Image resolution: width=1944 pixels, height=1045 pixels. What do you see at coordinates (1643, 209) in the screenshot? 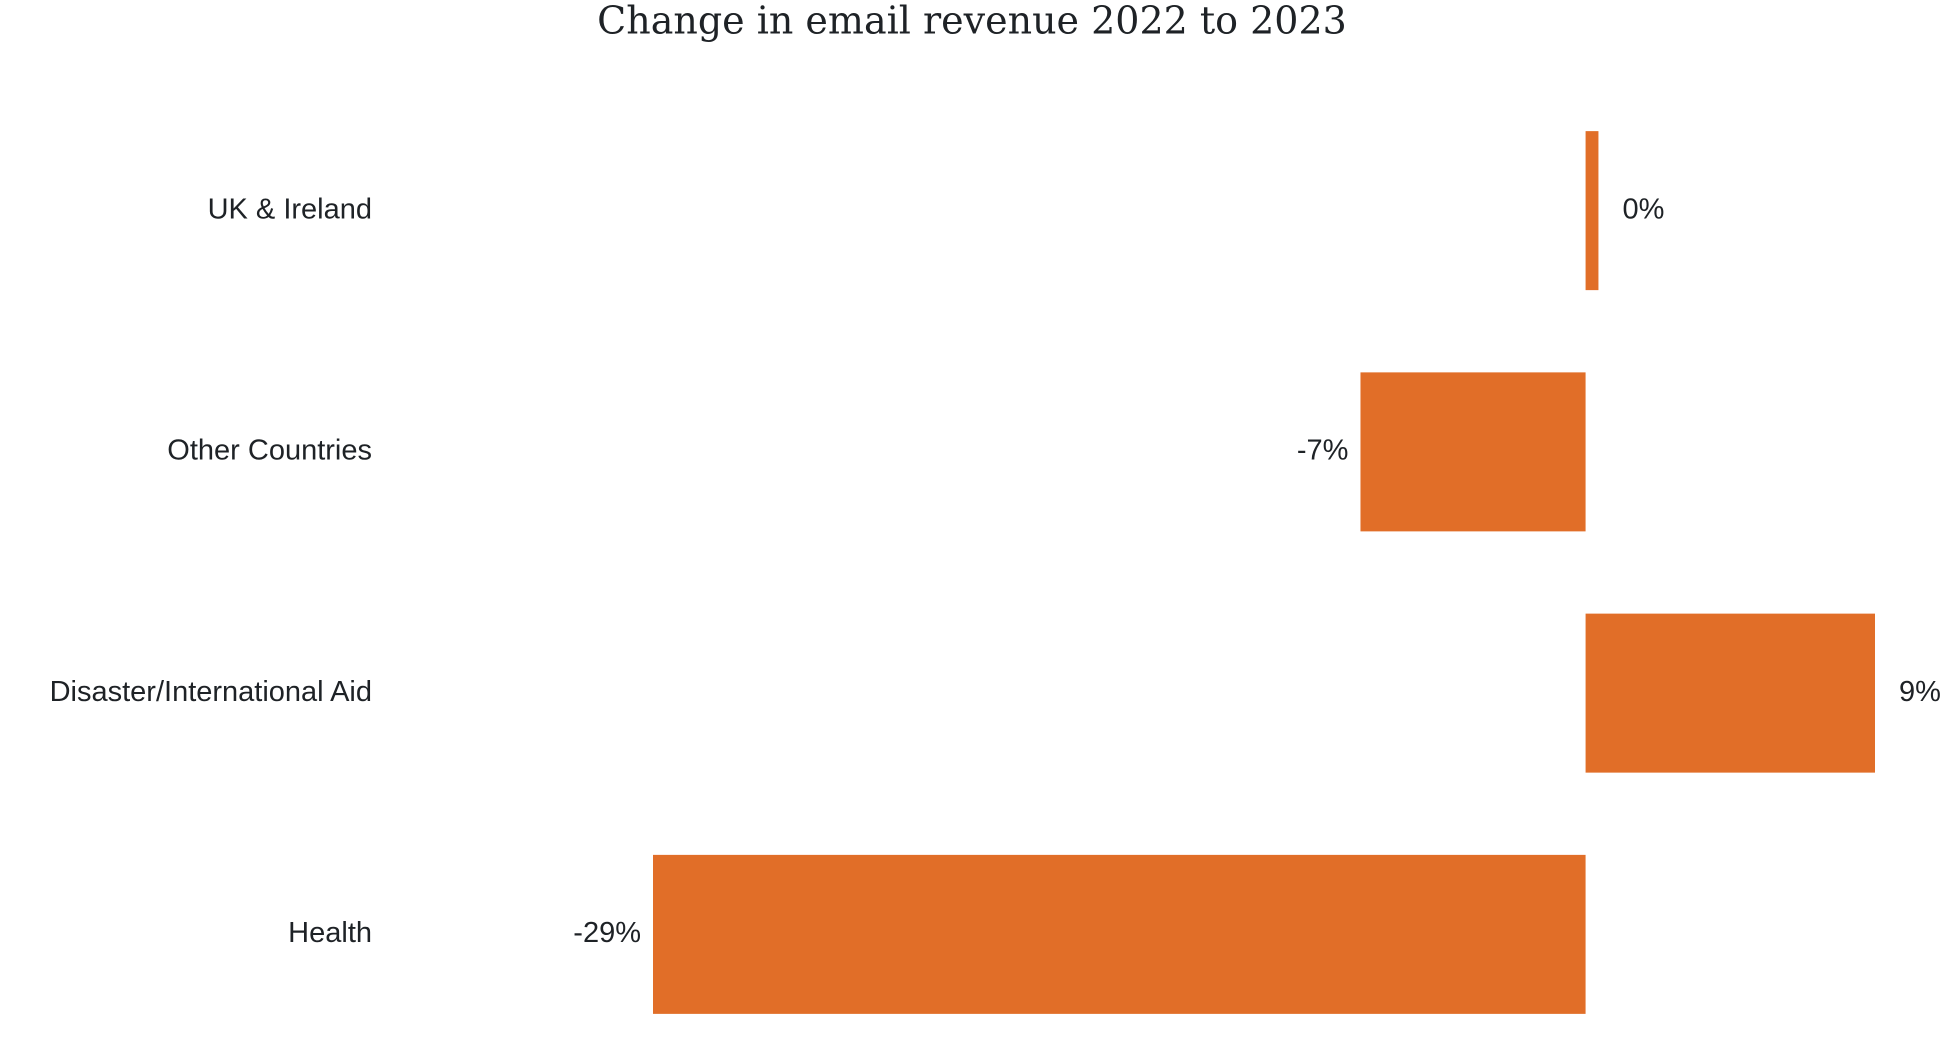
I see `value-label: 0%` at bounding box center [1643, 209].